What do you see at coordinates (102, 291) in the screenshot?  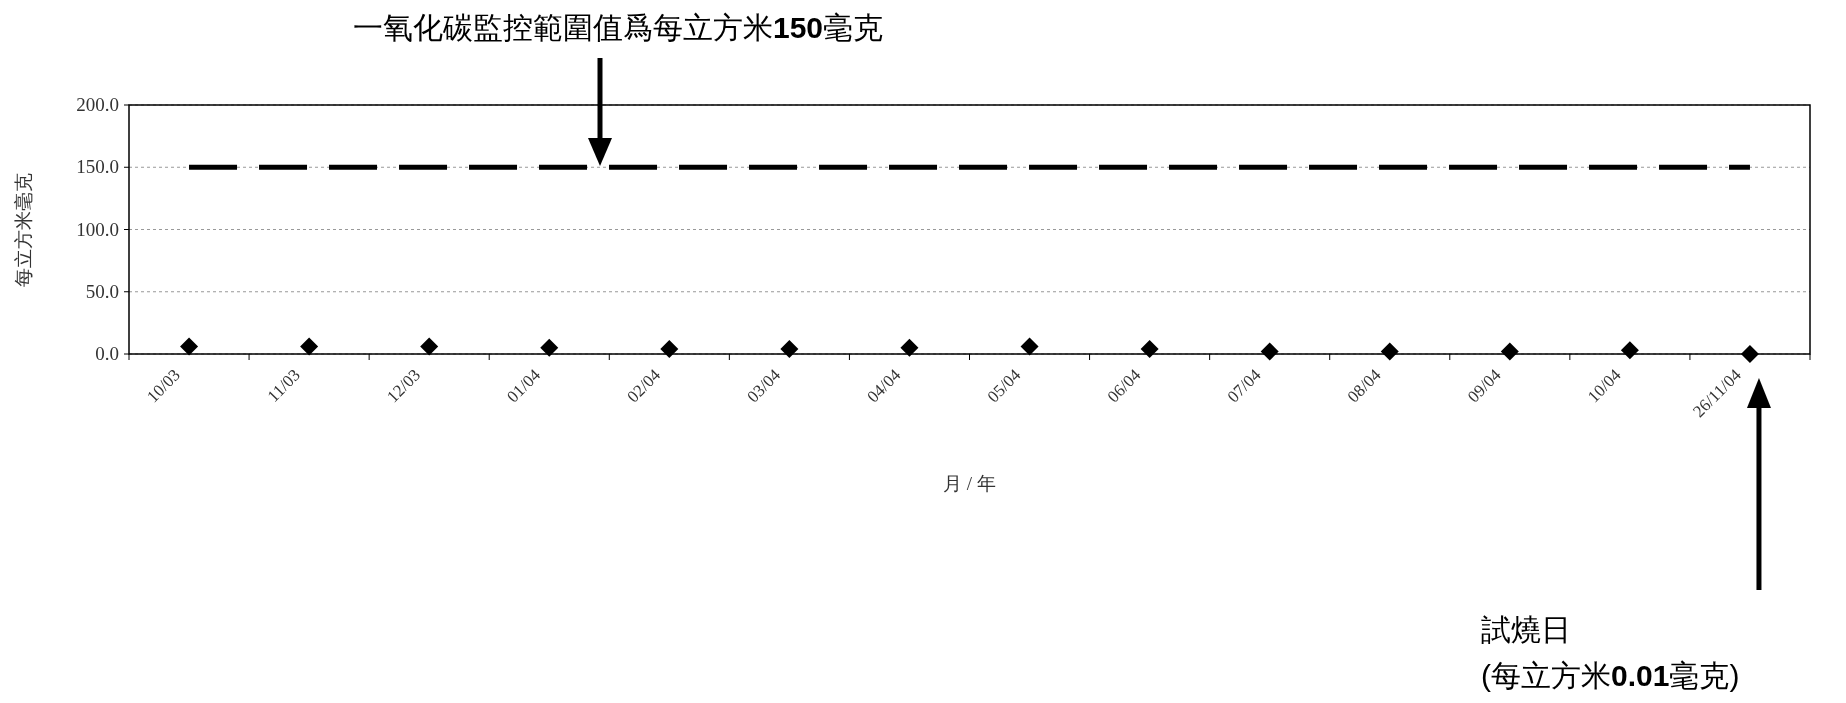 I see `y-tick-label: 50.0` at bounding box center [102, 291].